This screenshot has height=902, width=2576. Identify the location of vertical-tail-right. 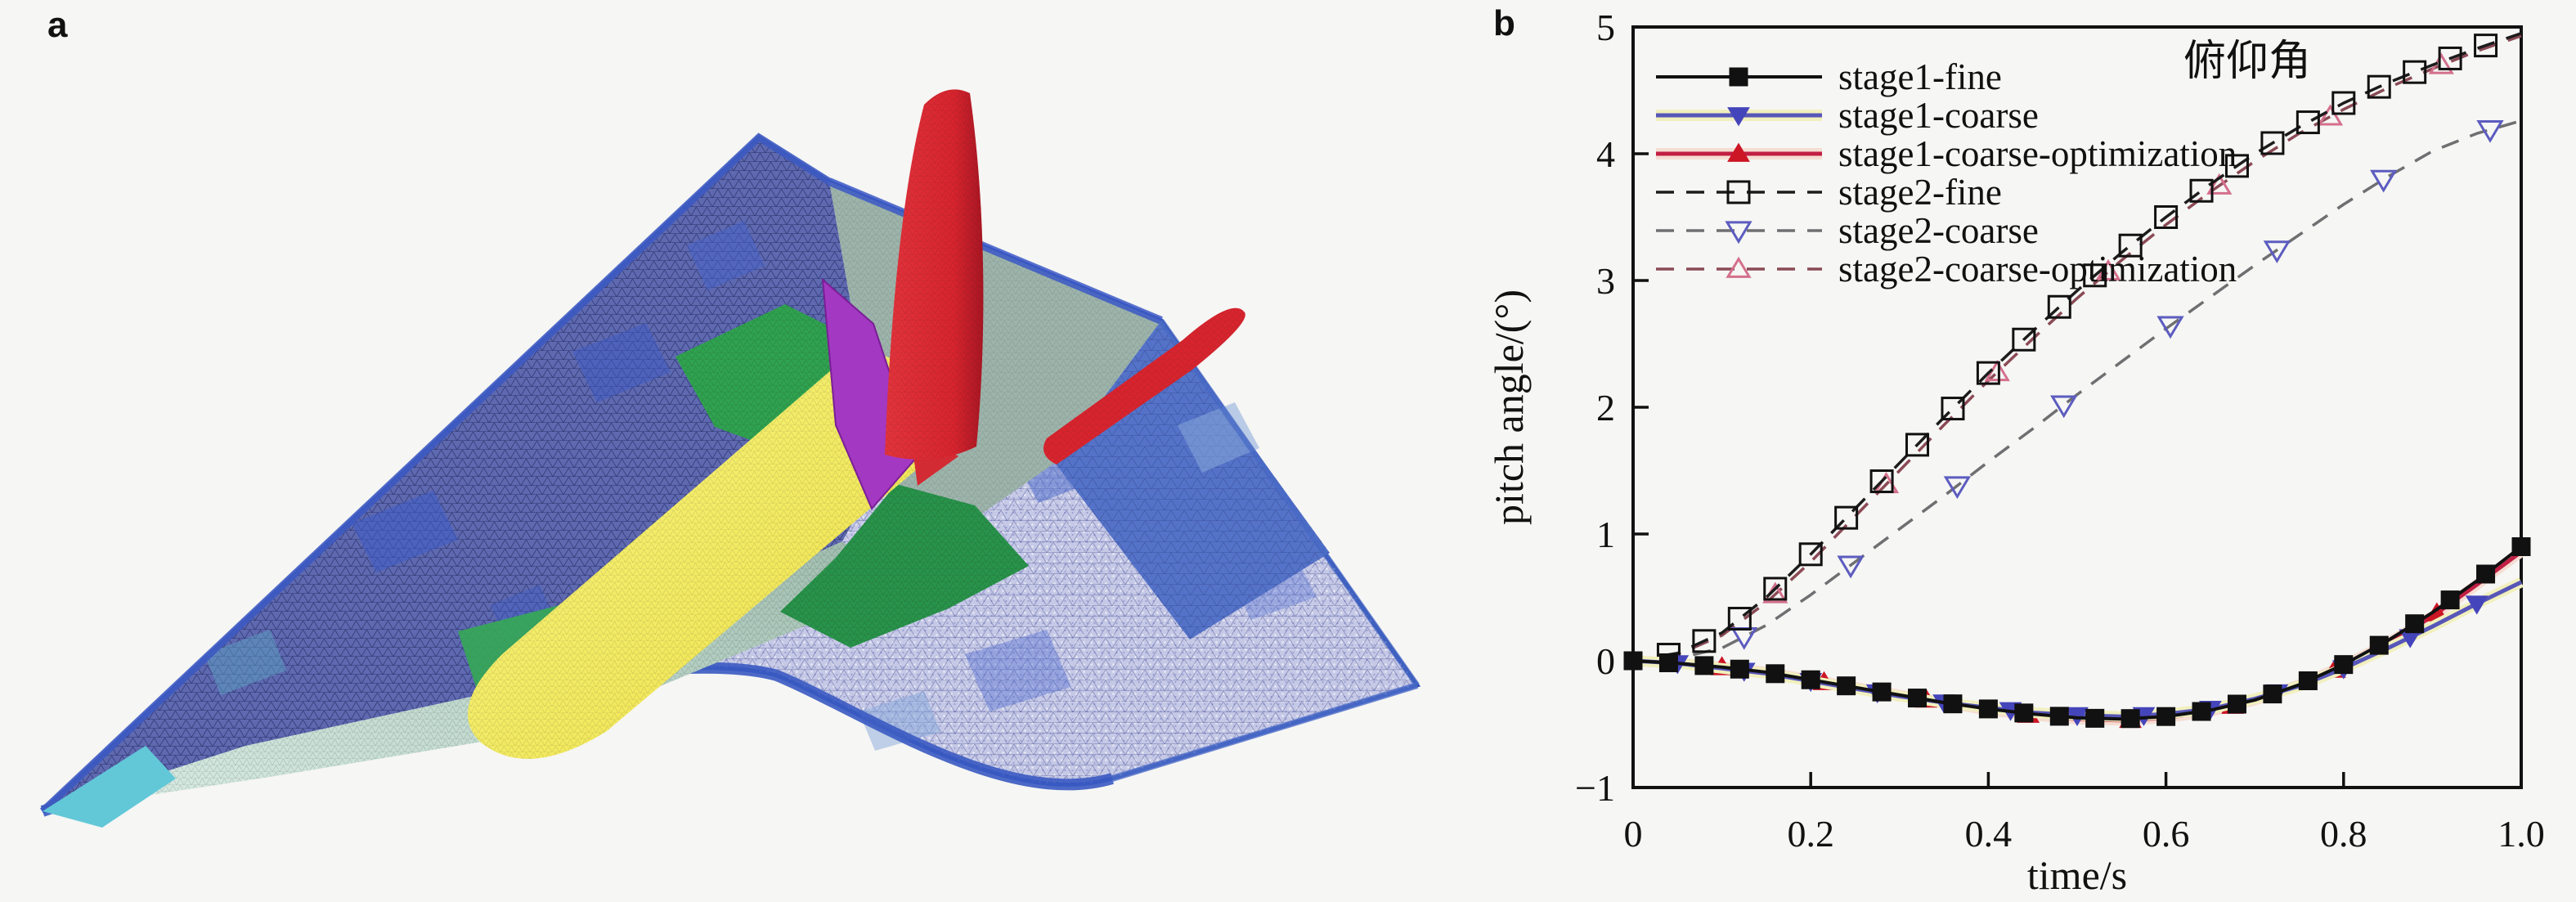
(1144, 385).